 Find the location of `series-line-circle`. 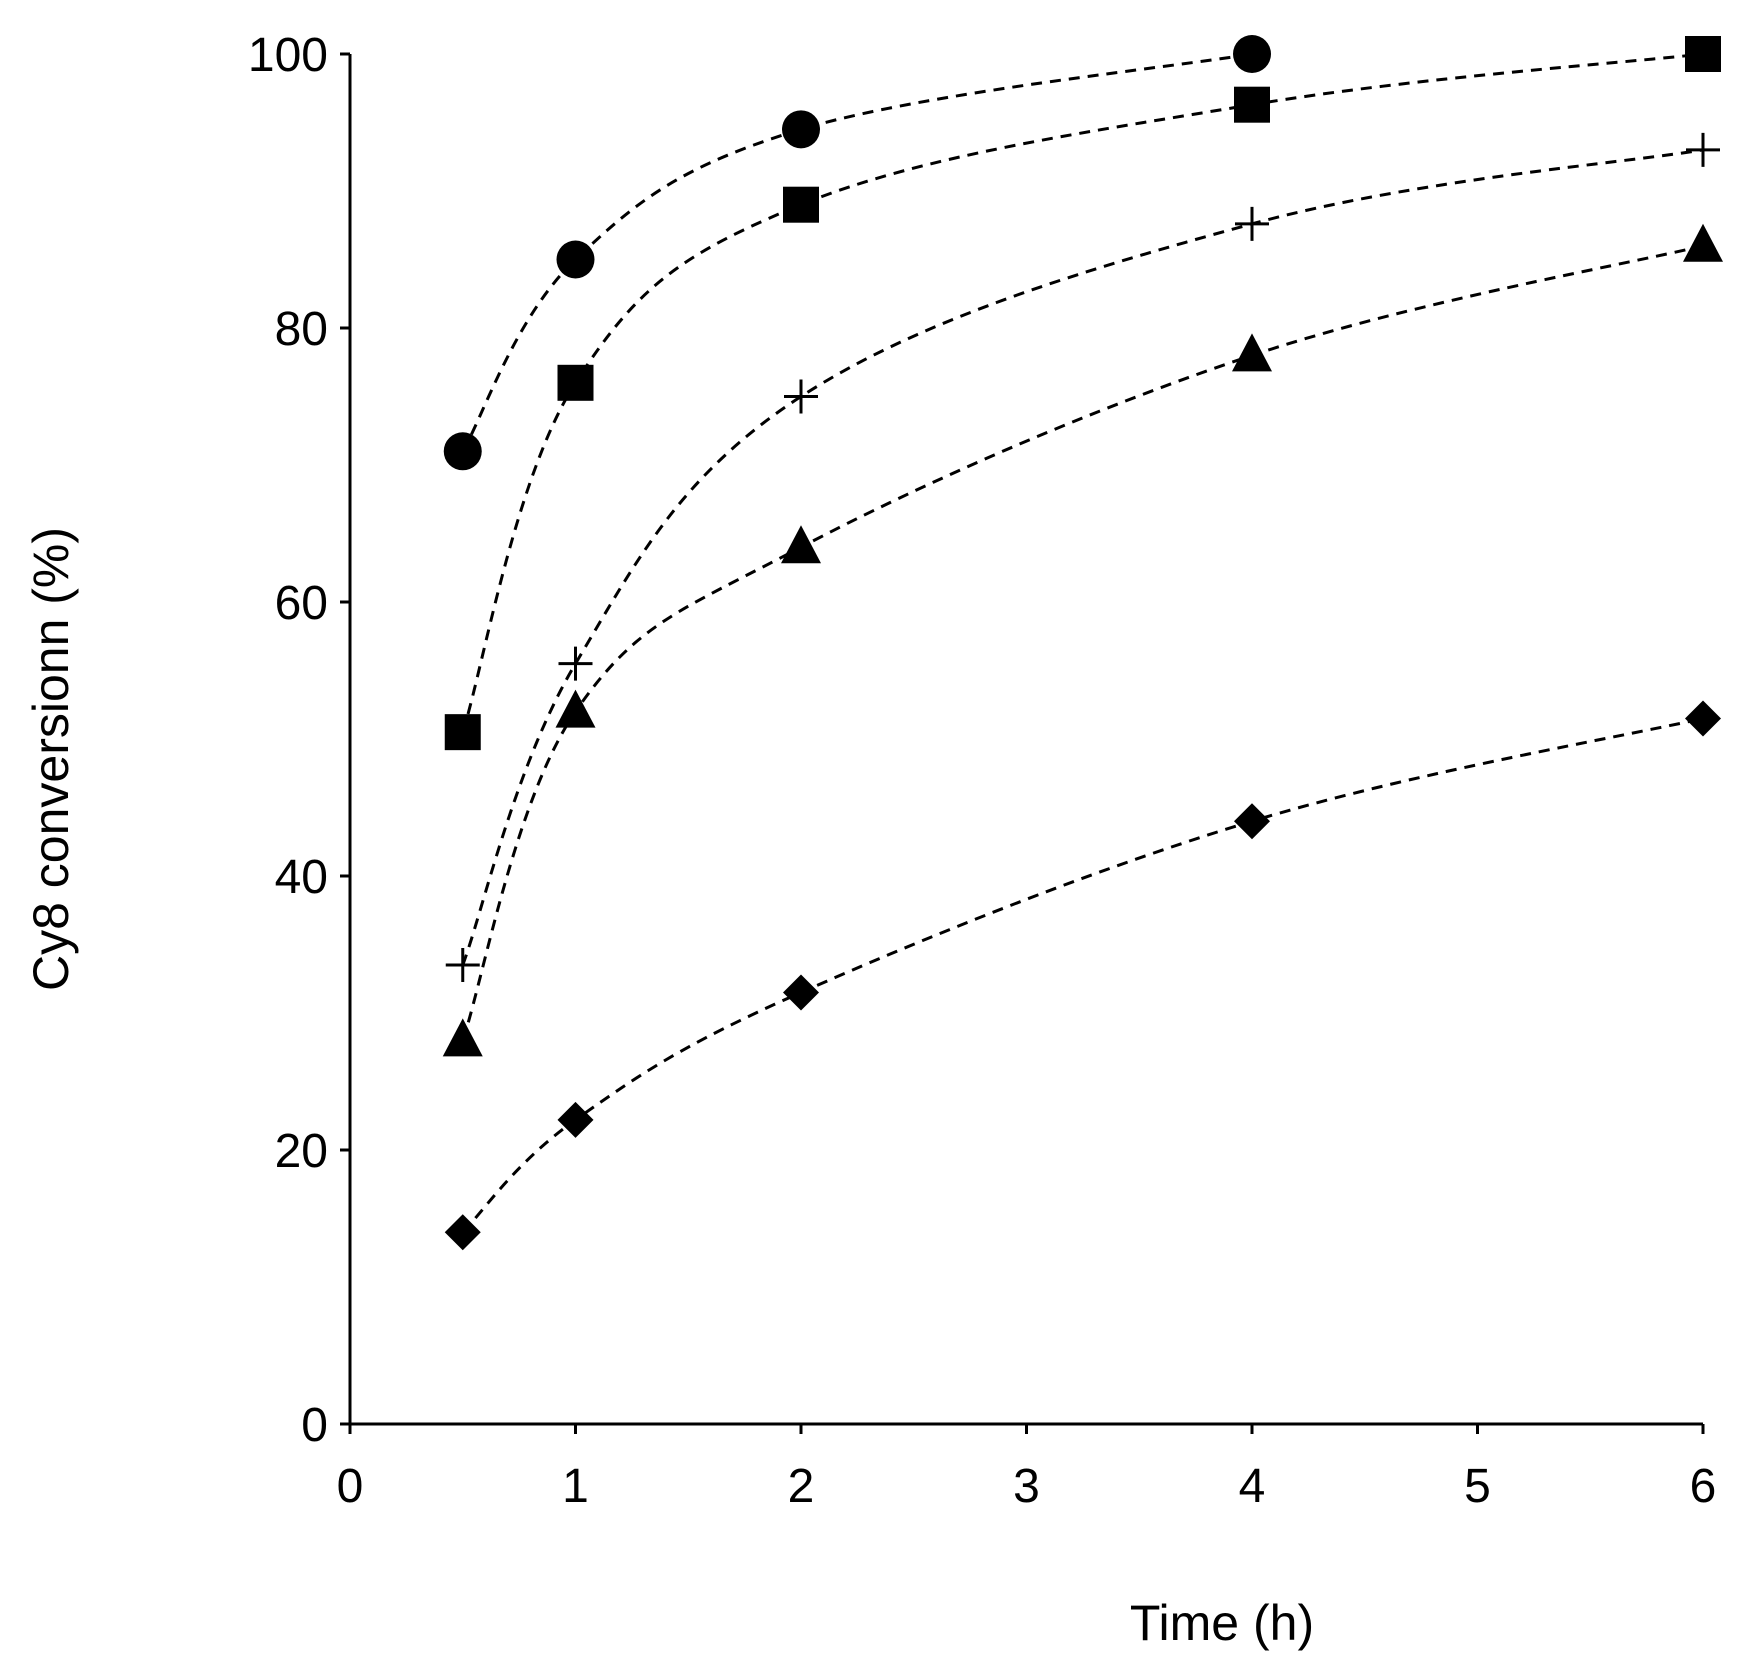

series-line-circle is located at coordinates (857, 252).